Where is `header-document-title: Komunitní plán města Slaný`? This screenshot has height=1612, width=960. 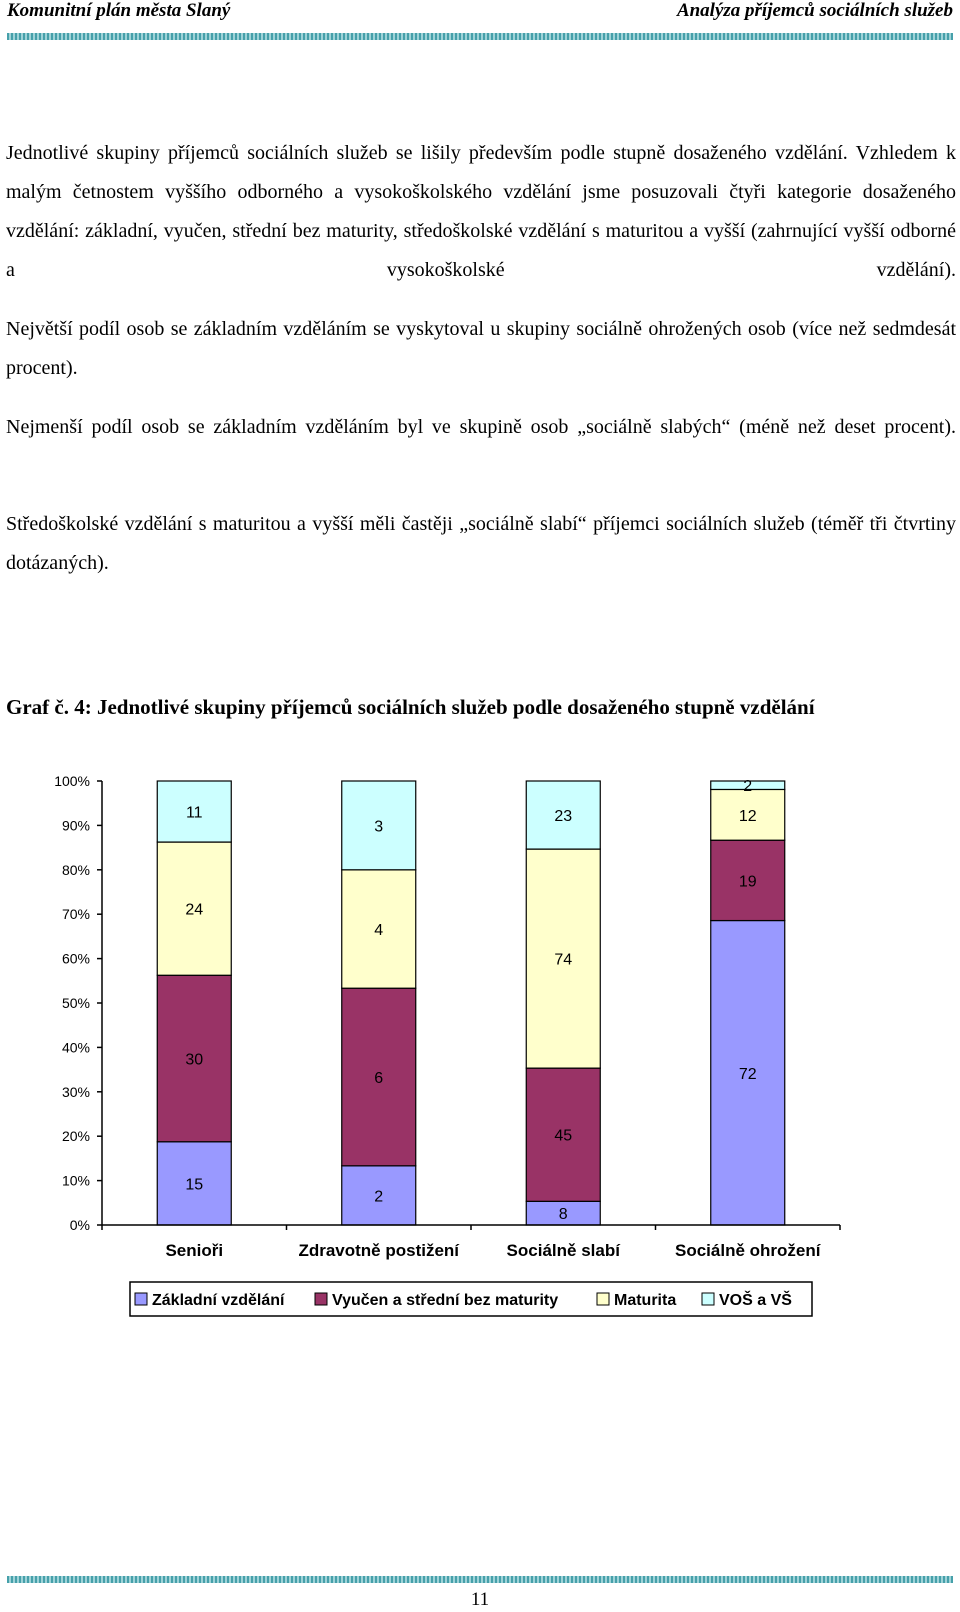 header-document-title: Komunitní plán města Slaný is located at coordinates (119, 10).